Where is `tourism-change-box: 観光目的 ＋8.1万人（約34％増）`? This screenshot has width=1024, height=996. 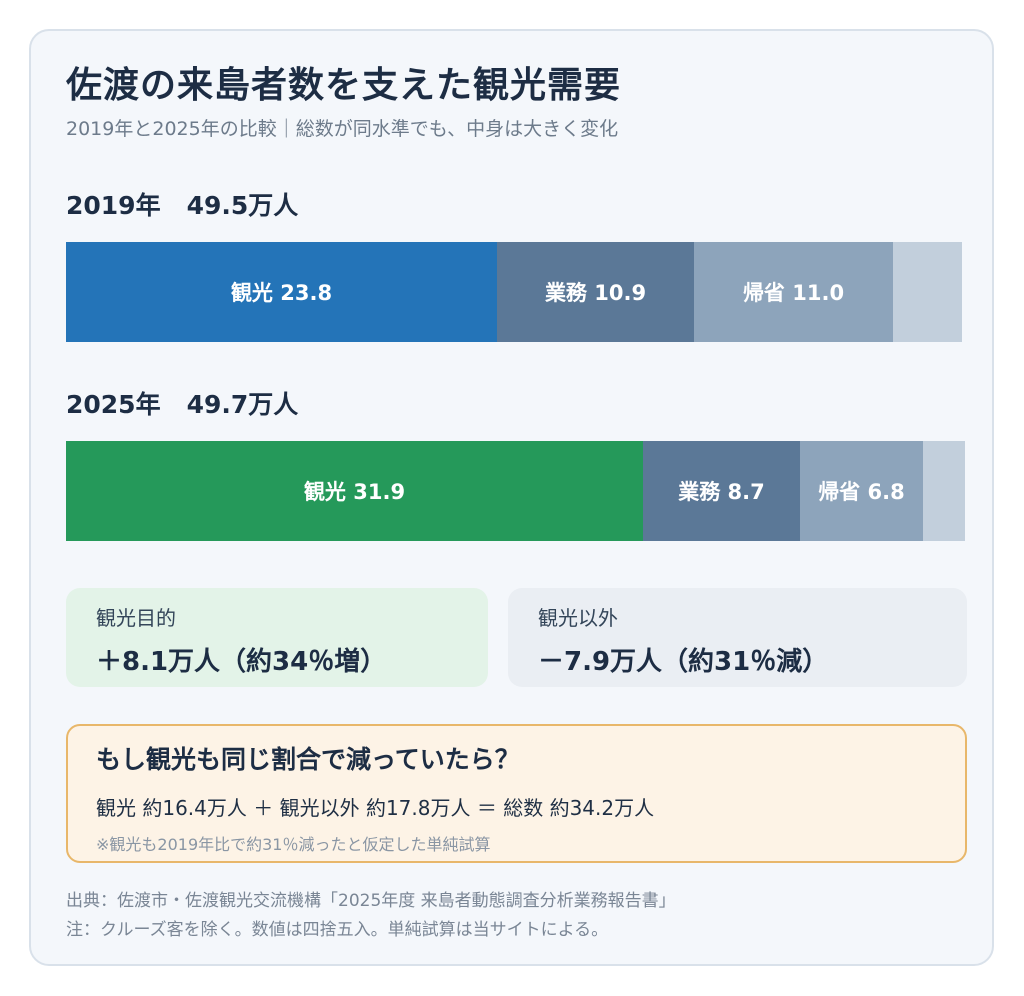 tourism-change-box: 観光目的 ＋8.1万人（約34％増） is located at coordinates (277, 637).